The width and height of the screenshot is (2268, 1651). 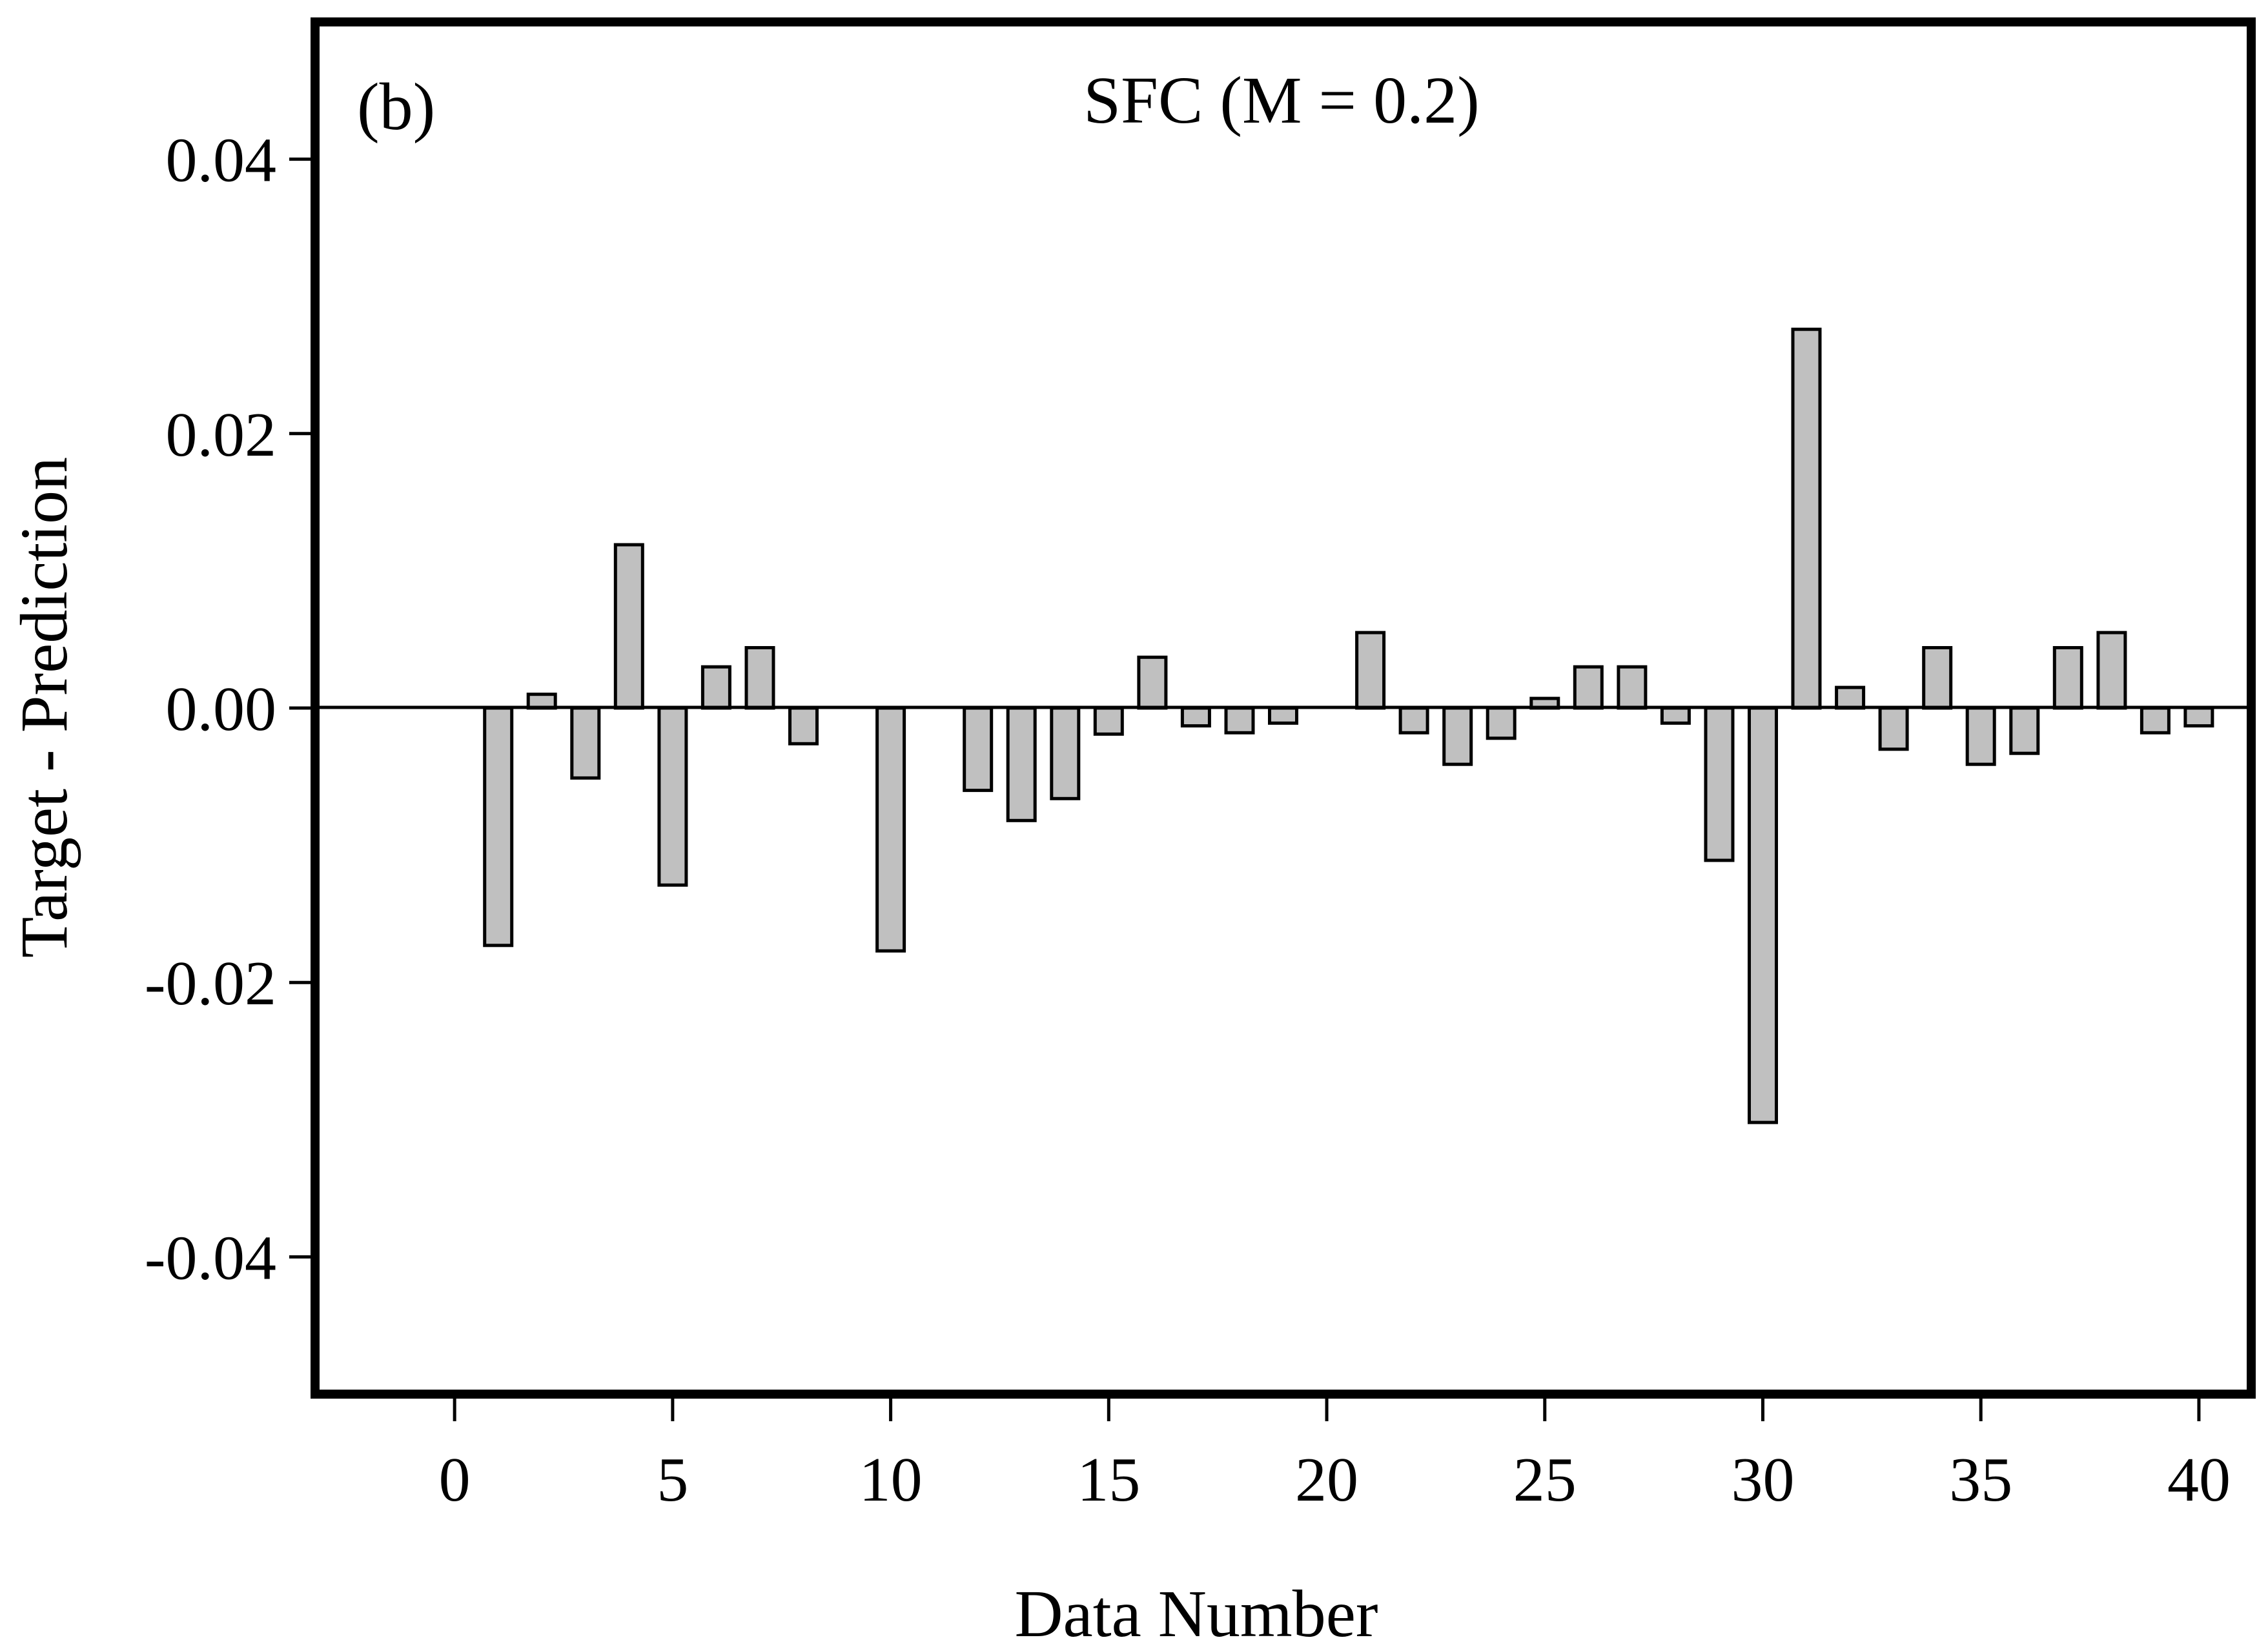 What do you see at coordinates (1545, 1480) in the screenshot?
I see `x-tick-label: 25` at bounding box center [1545, 1480].